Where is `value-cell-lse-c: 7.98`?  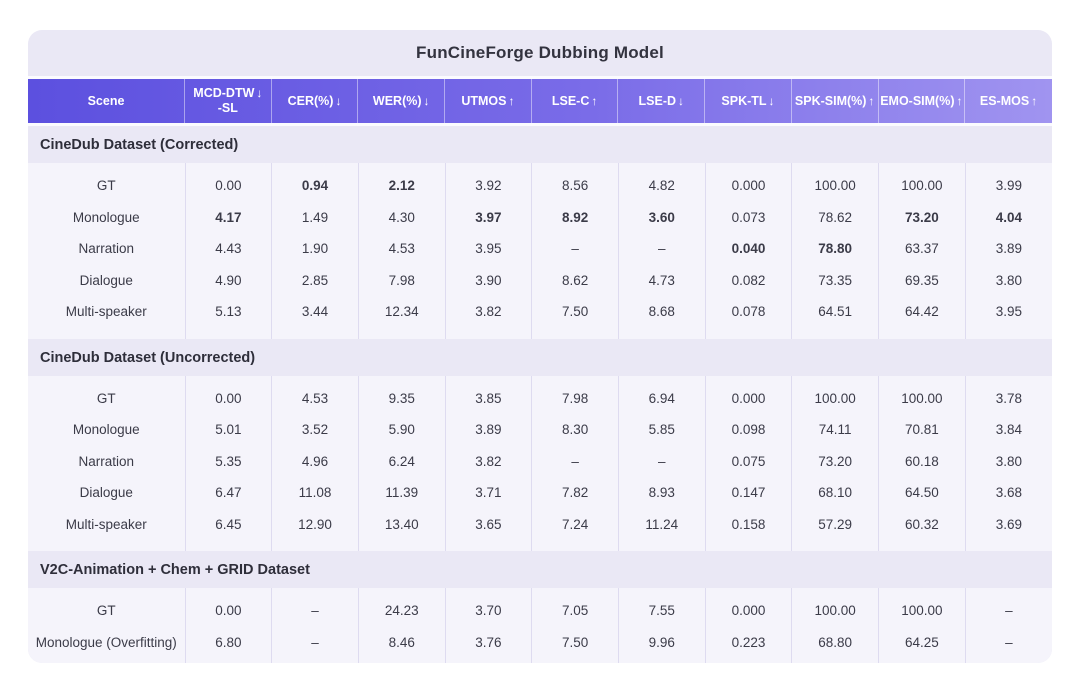 value-cell-lse-c: 7.98 is located at coordinates (575, 395).